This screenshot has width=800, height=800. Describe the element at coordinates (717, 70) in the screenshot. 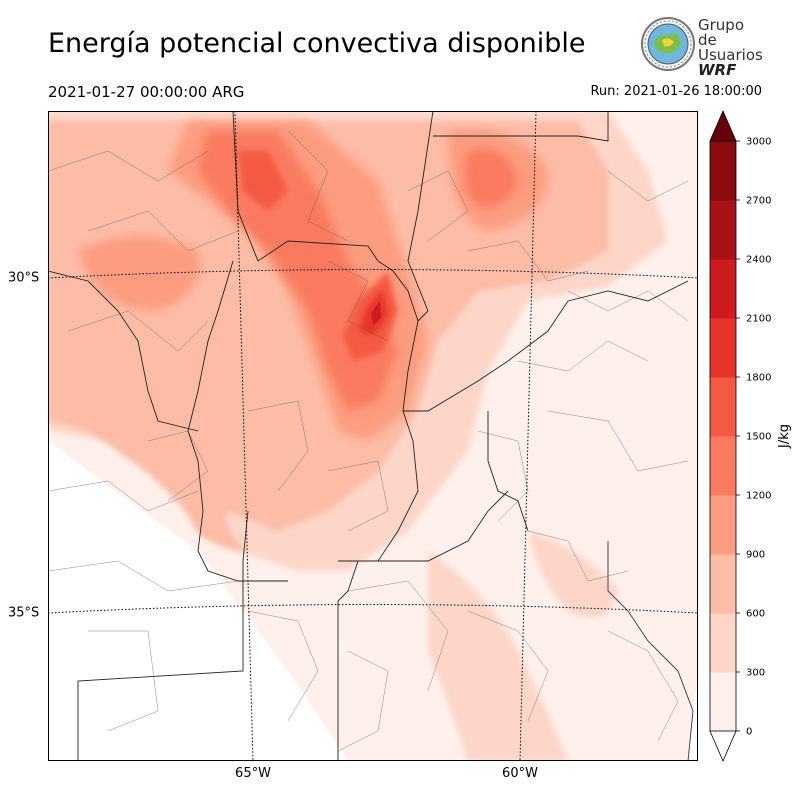

I see `logo-line3: WRF` at that location.